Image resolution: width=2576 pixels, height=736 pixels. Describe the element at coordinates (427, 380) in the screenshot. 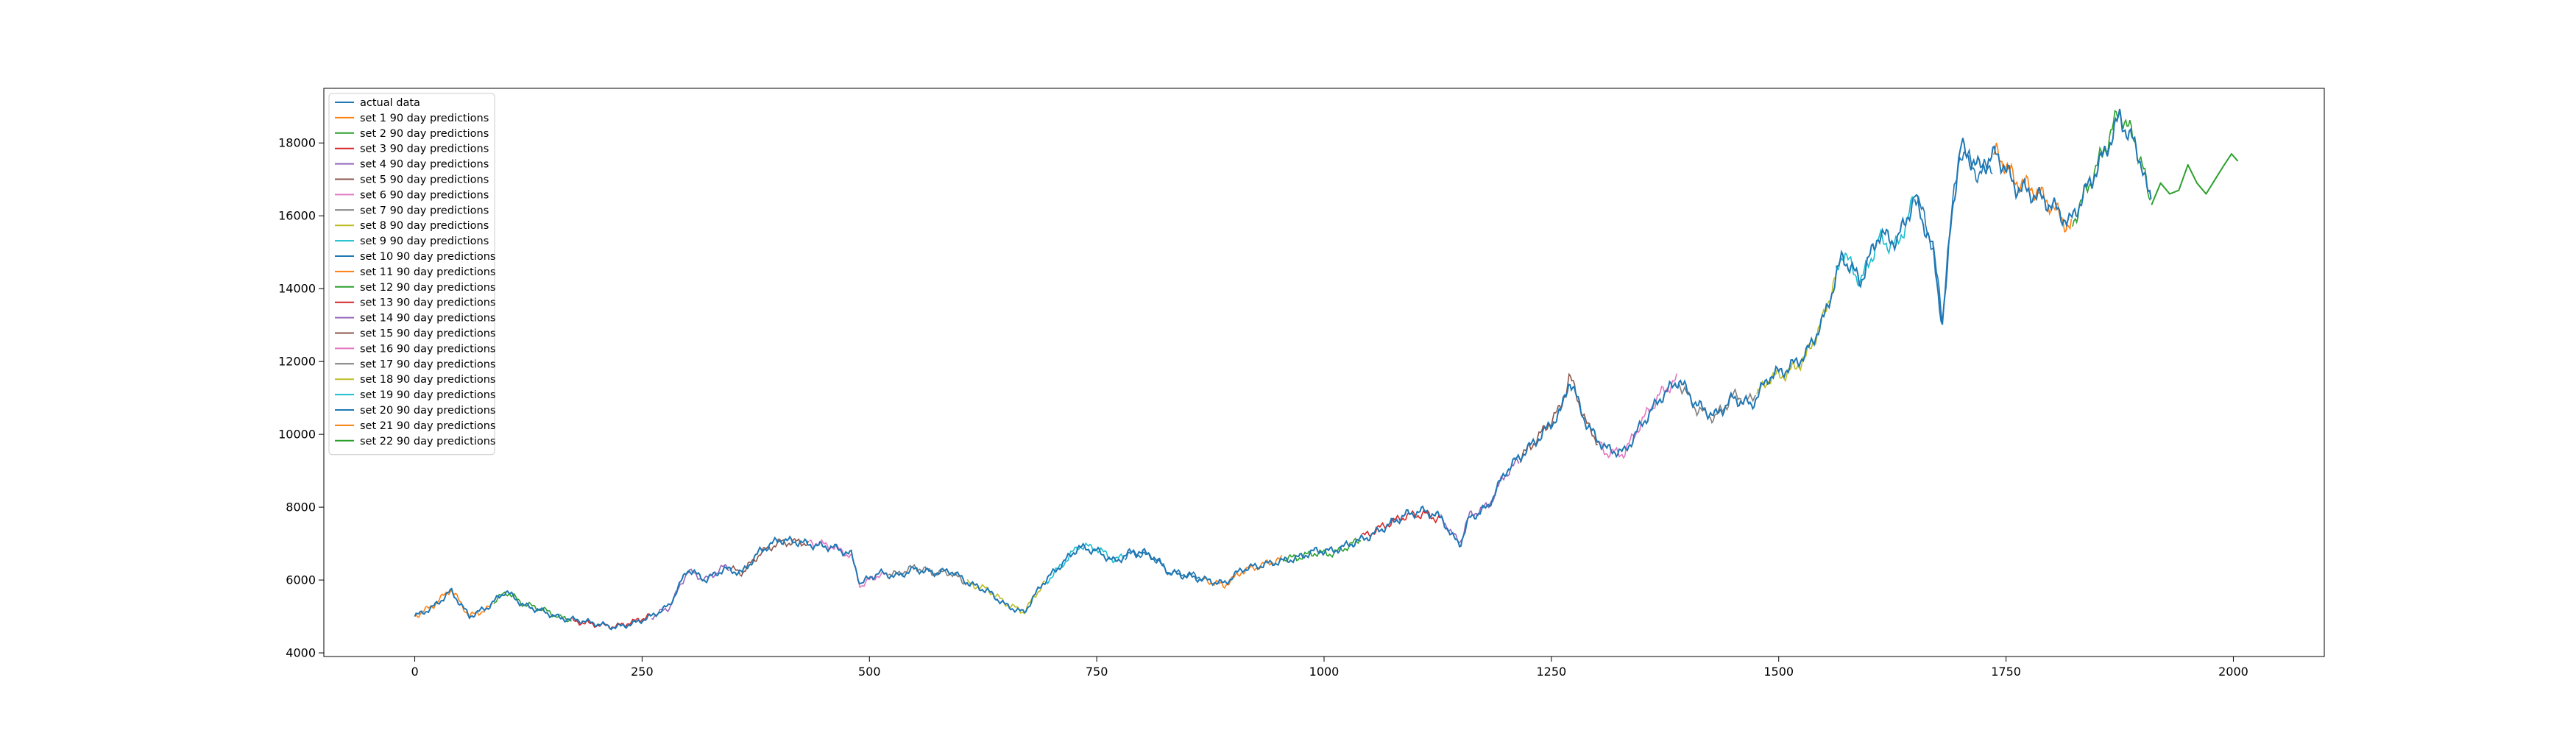

I see `legend-label: set 18 90 day predictions` at that location.